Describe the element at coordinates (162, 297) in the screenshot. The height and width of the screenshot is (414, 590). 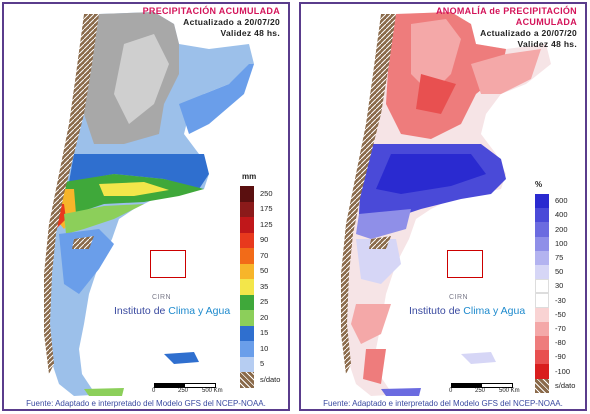
I see `cirn-label: CIRN` at that location.